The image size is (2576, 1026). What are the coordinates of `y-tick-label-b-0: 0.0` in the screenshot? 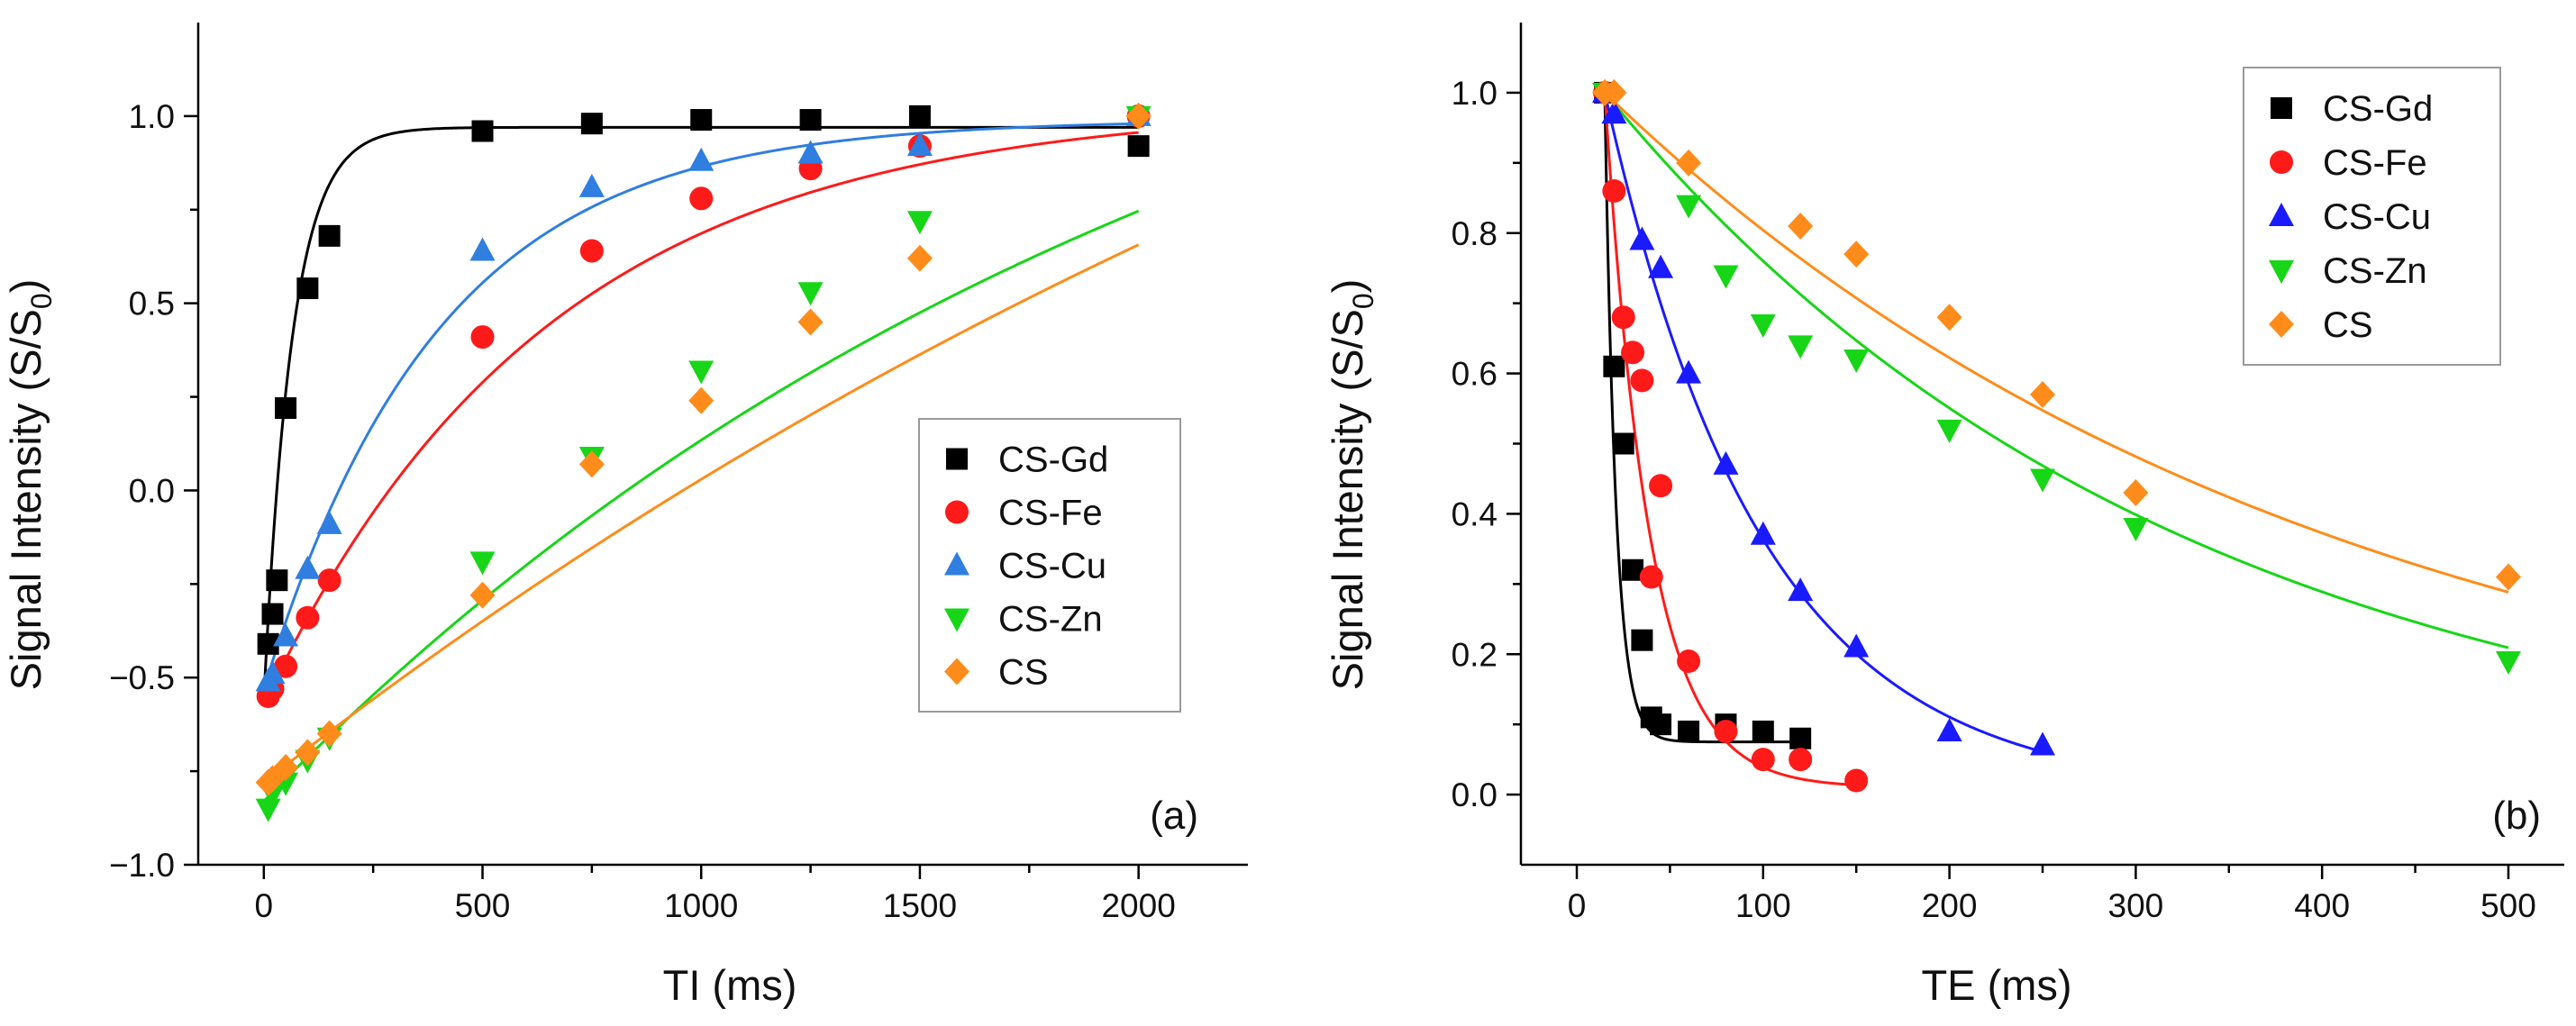 It's located at (1474, 794).